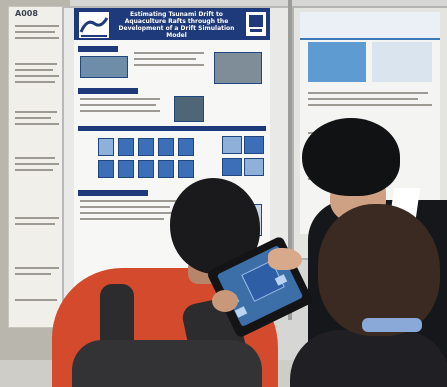  I want to click on holding-hand, so click(225, 301).